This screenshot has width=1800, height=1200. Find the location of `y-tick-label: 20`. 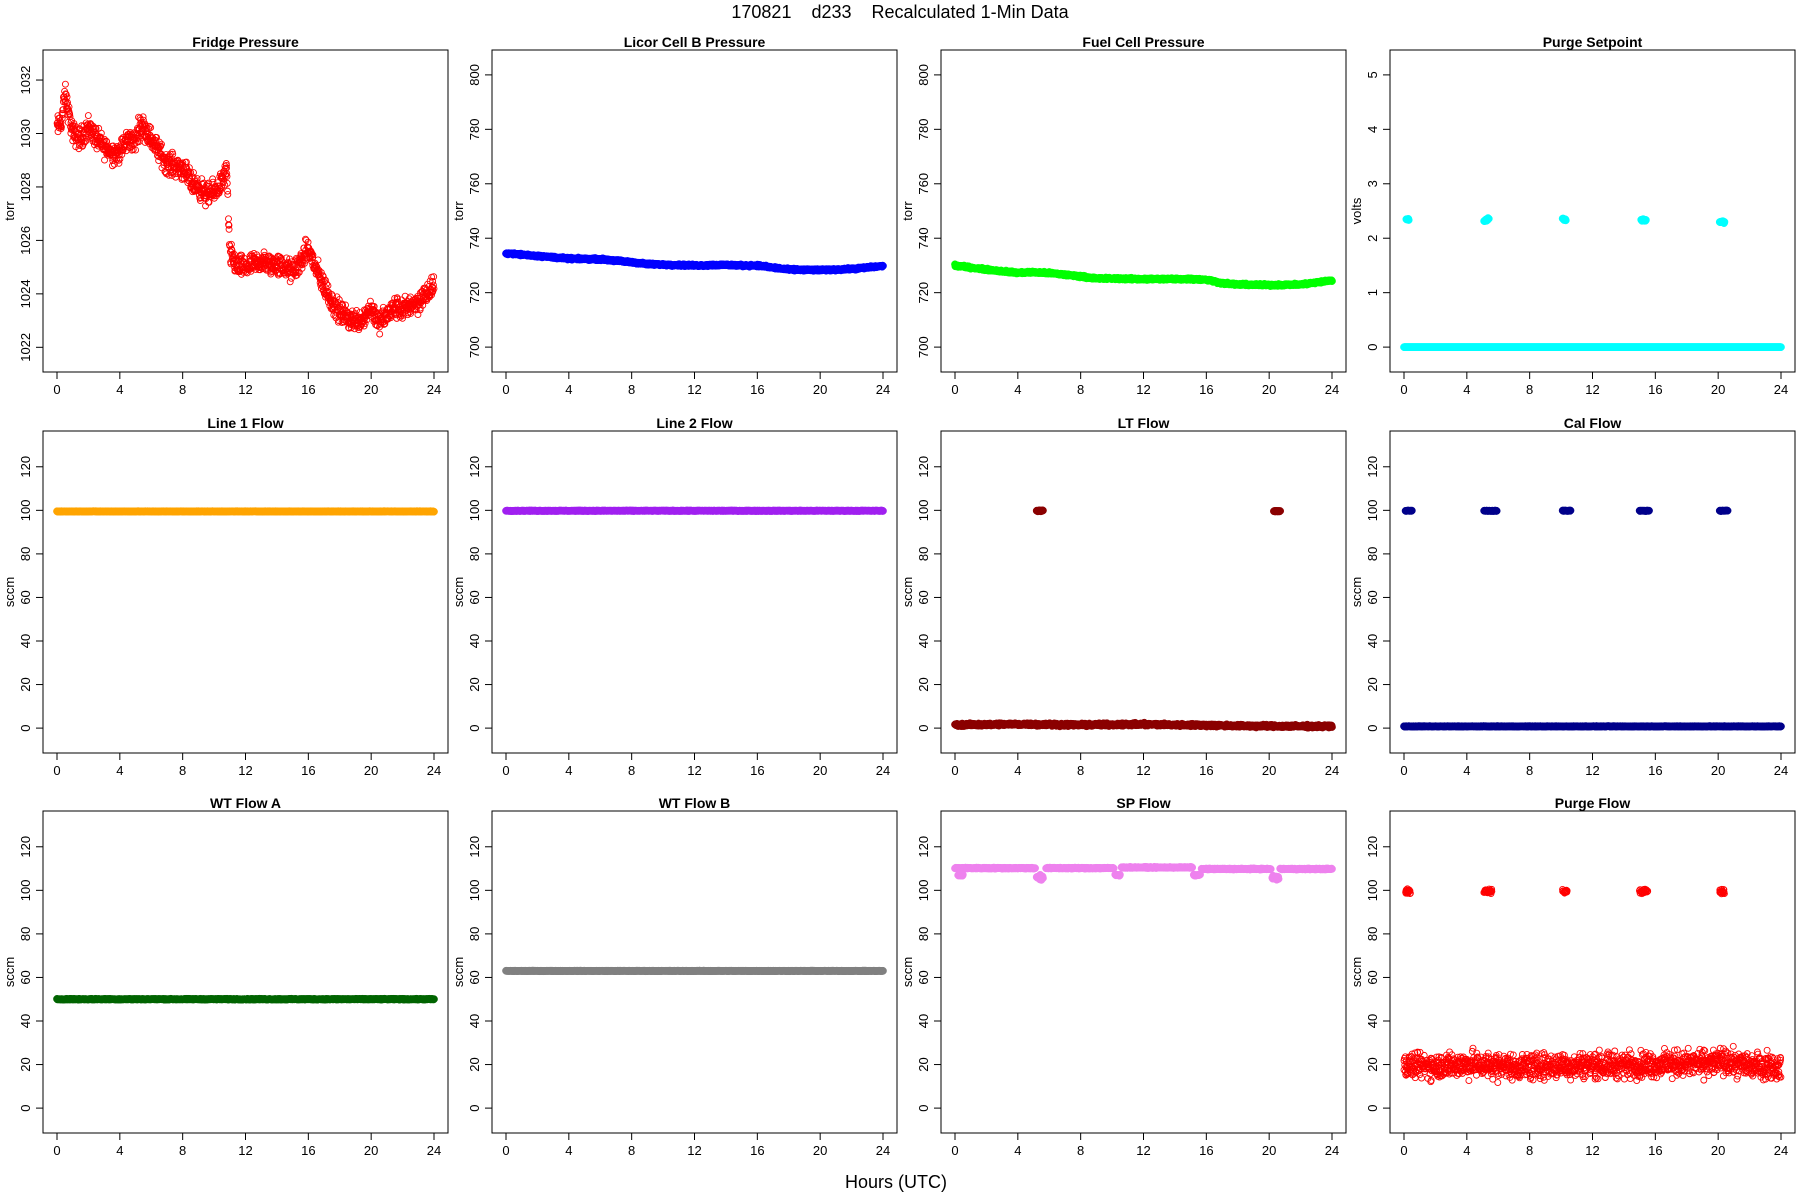

y-tick-label: 20 is located at coordinates (25, 684).